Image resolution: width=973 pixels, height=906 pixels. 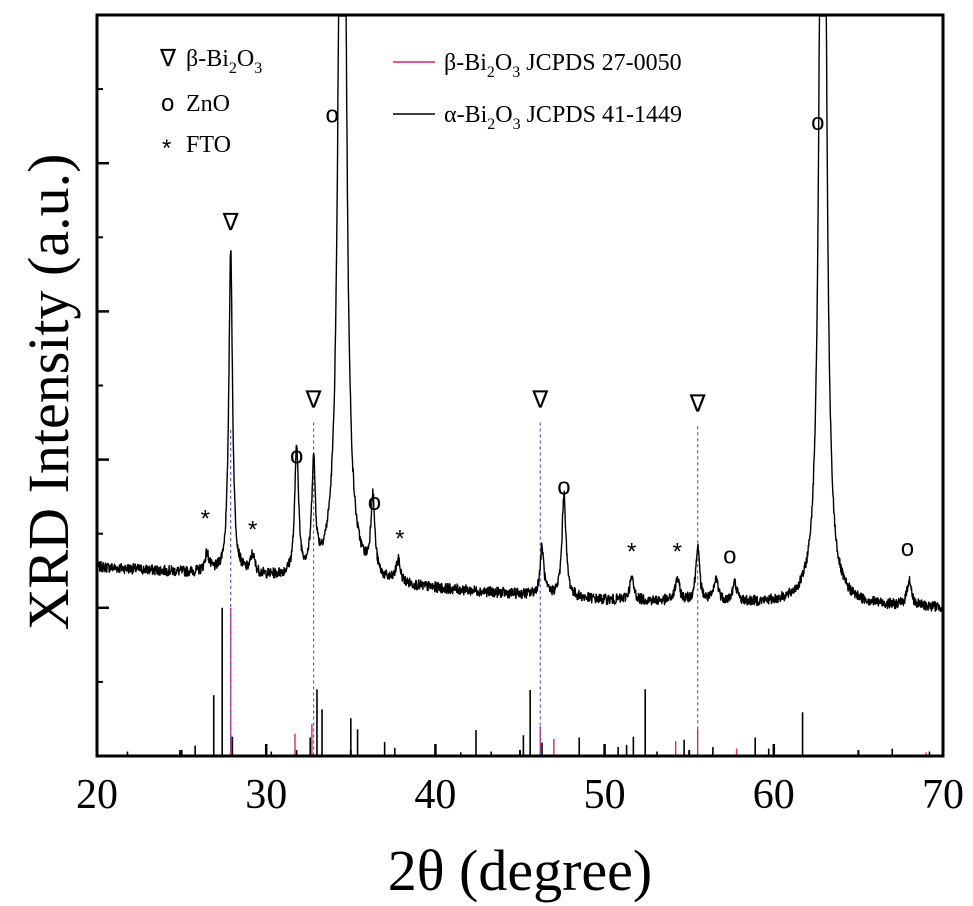 I want to click on x-tick-label: 20, so click(x=97, y=795).